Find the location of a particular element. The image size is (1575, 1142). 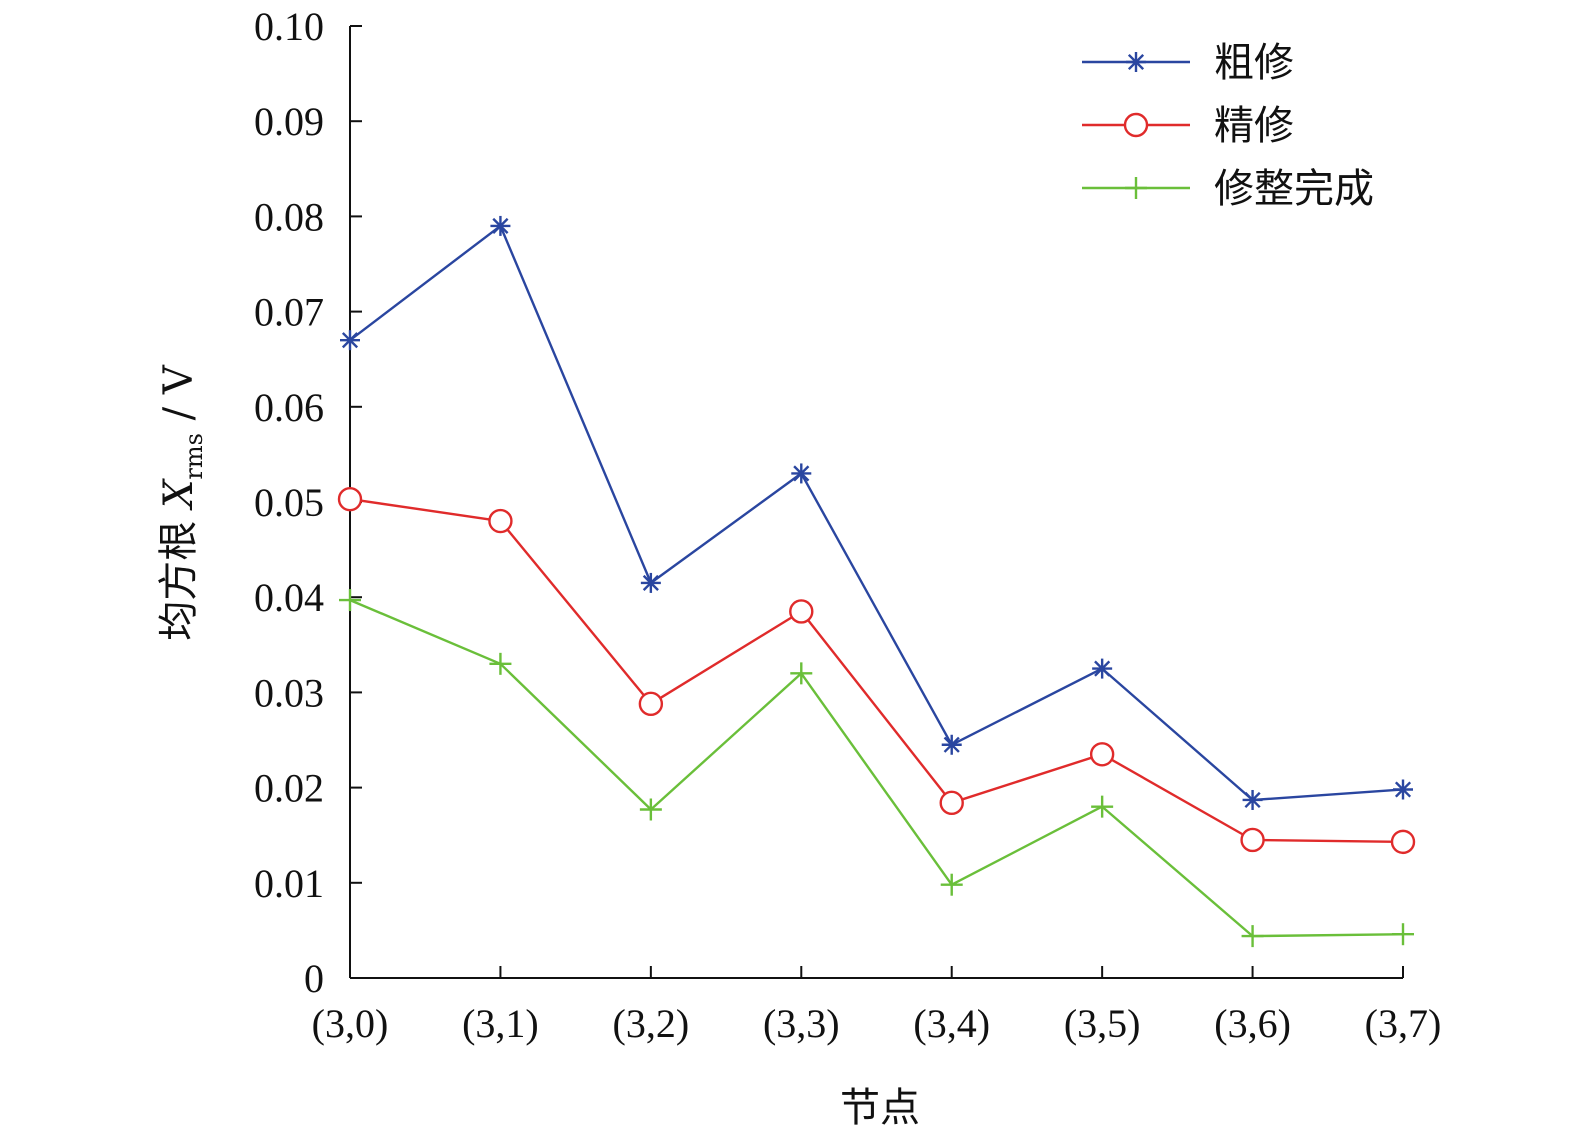

y-axis-title-unit: / V is located at coordinates (179, 398).